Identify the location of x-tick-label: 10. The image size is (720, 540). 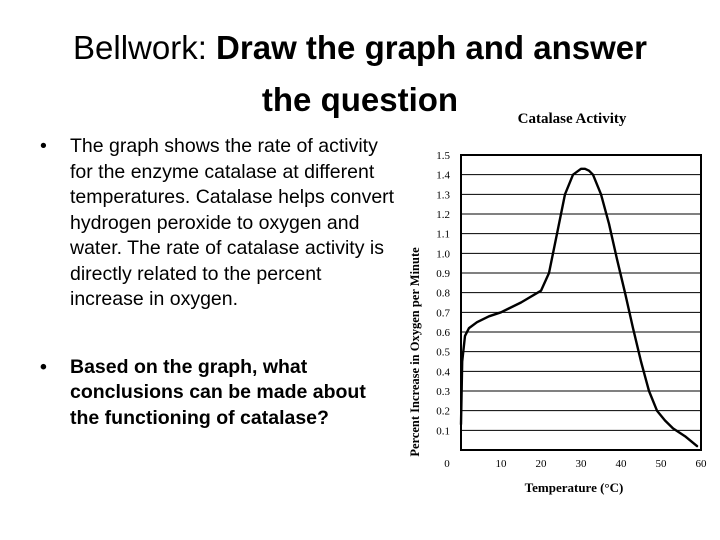
(502, 464).